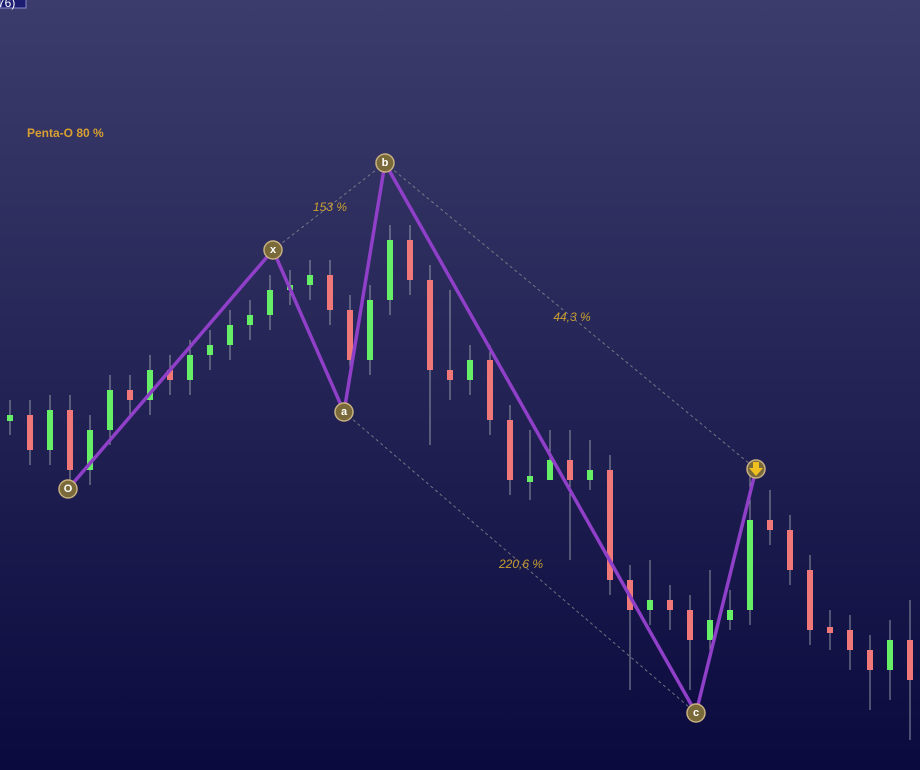 This screenshot has height=770, width=920. I want to click on pivot-label: a, so click(344, 412).